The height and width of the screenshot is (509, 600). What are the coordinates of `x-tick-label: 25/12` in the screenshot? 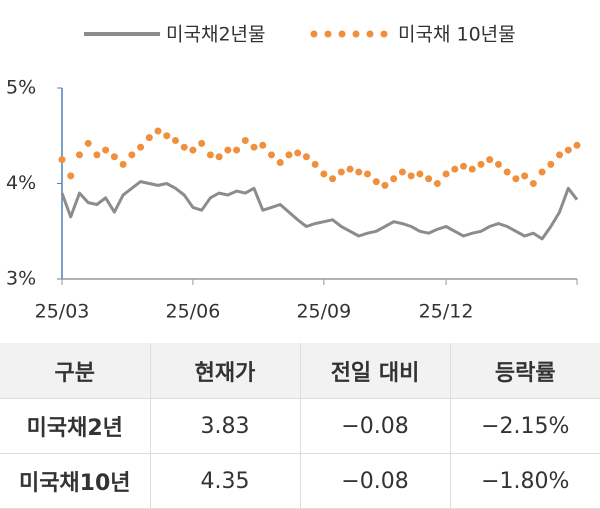 It's located at (446, 312).